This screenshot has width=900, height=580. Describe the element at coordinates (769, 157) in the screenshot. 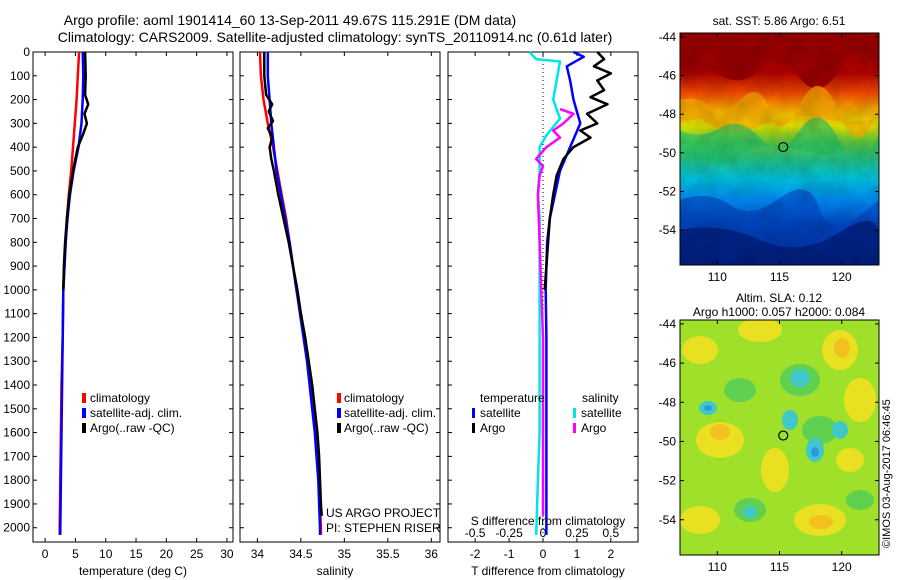

I see `sst-map-axes: 110 115 120 -44 -46 -48 -50 -52 -54` at that location.